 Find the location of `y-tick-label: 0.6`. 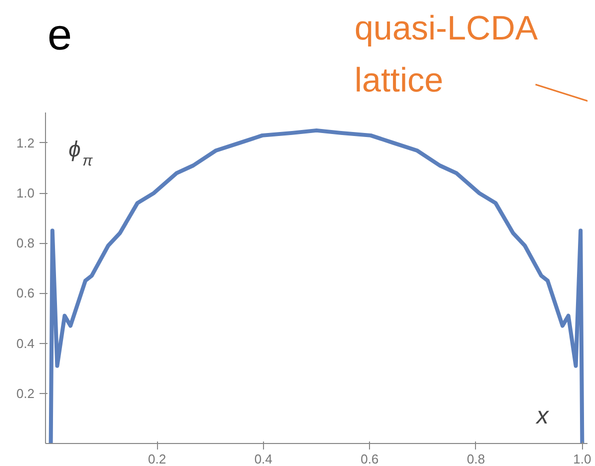

y-tick-label: 0.6 is located at coordinates (25, 293).